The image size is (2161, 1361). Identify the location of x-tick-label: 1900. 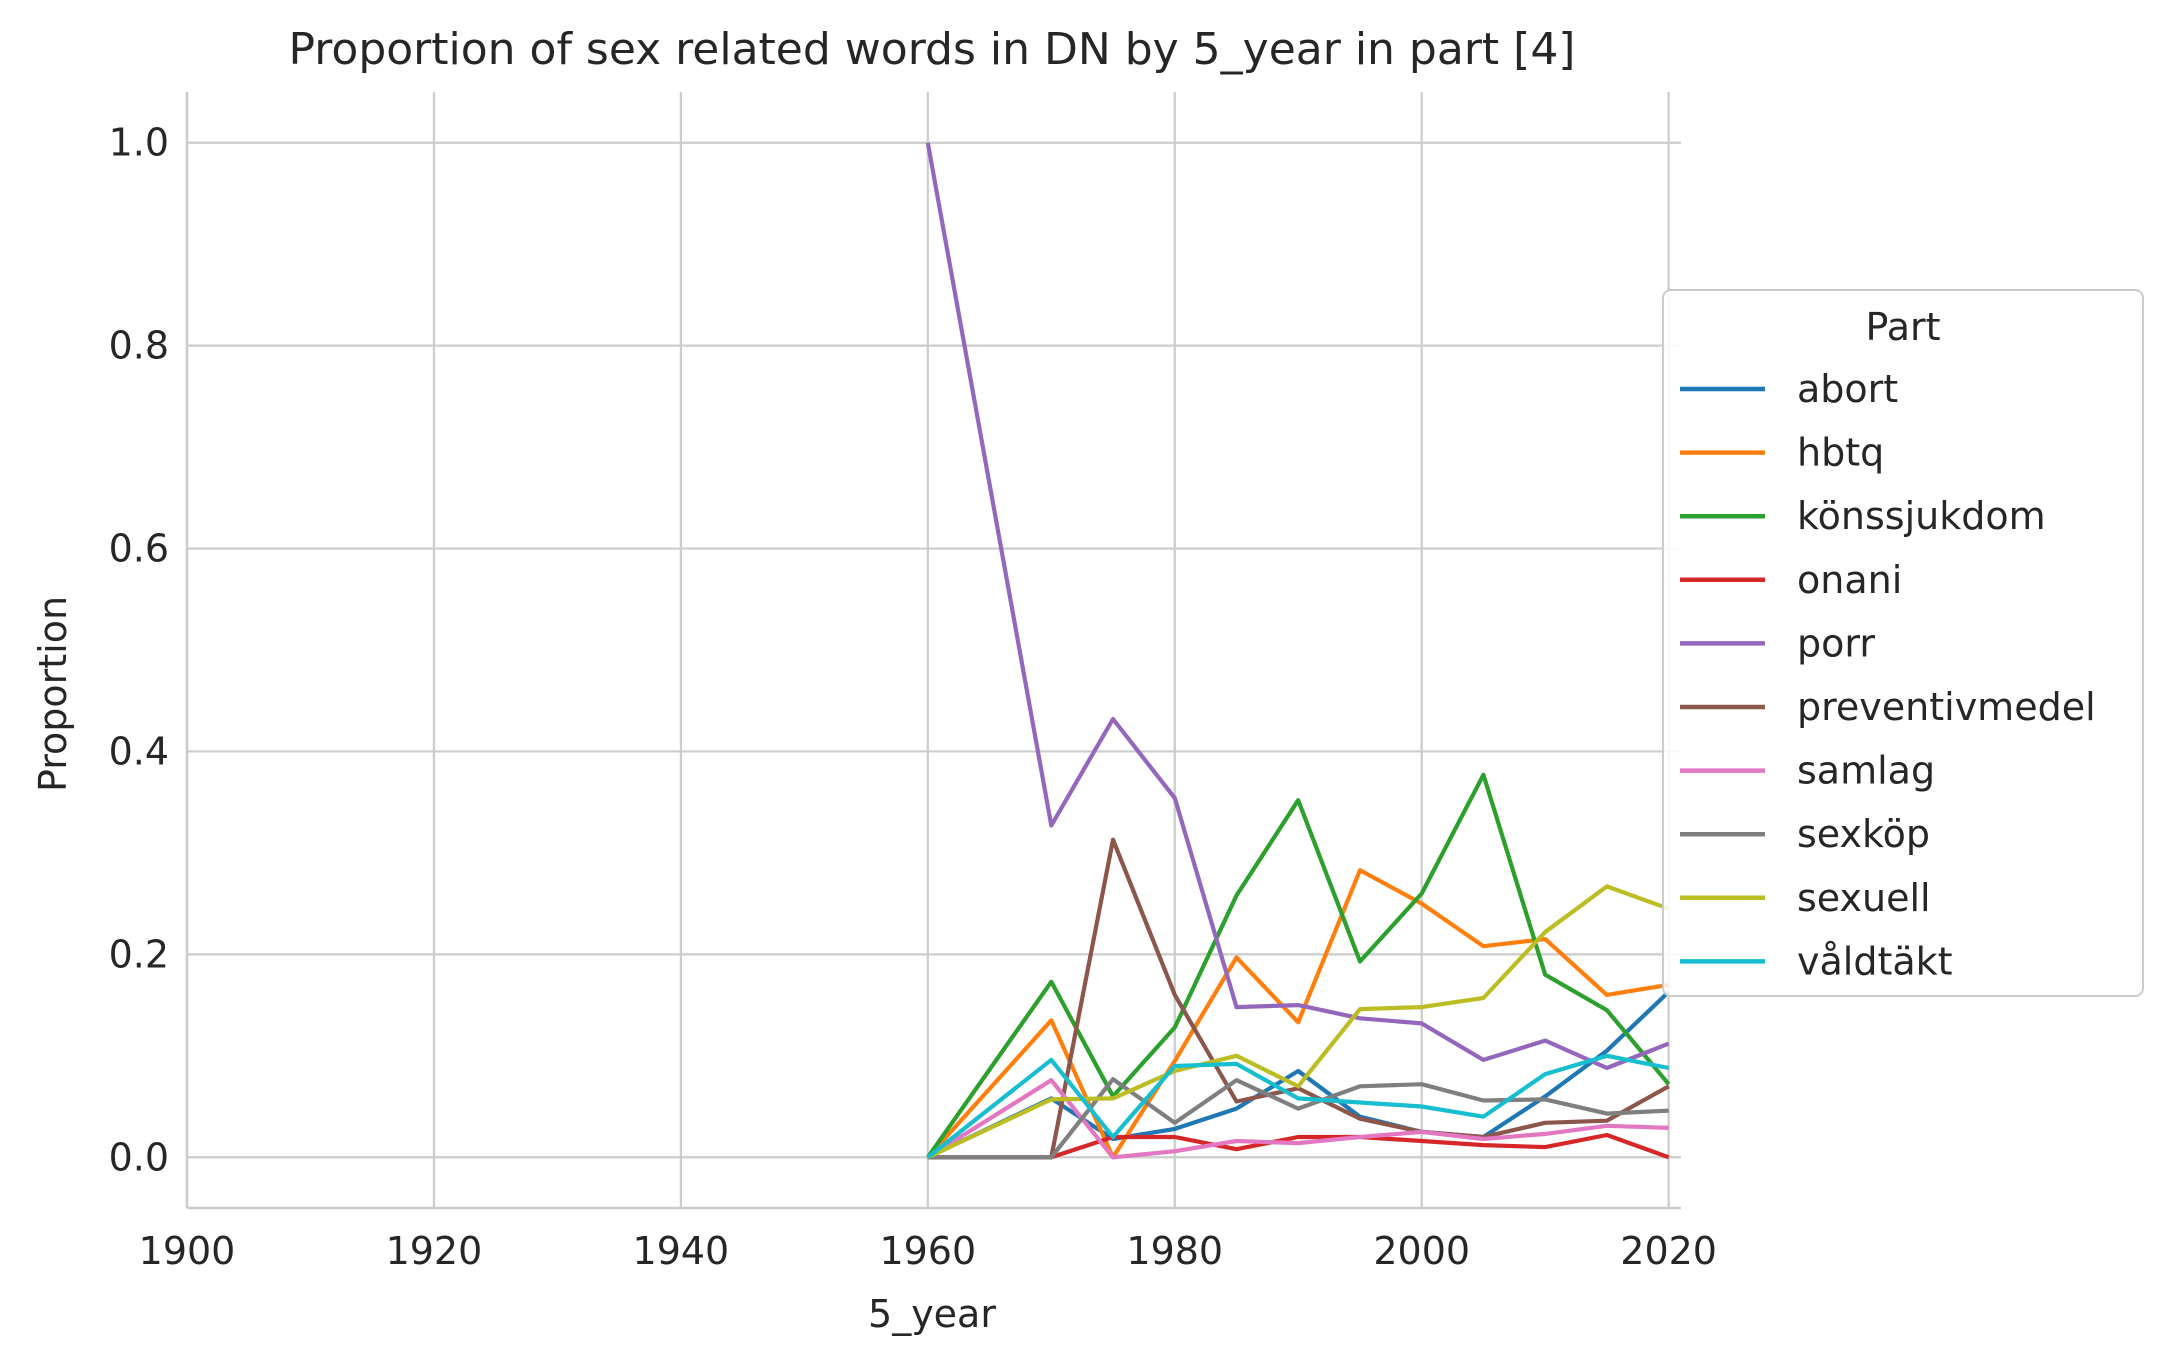
(187, 1251).